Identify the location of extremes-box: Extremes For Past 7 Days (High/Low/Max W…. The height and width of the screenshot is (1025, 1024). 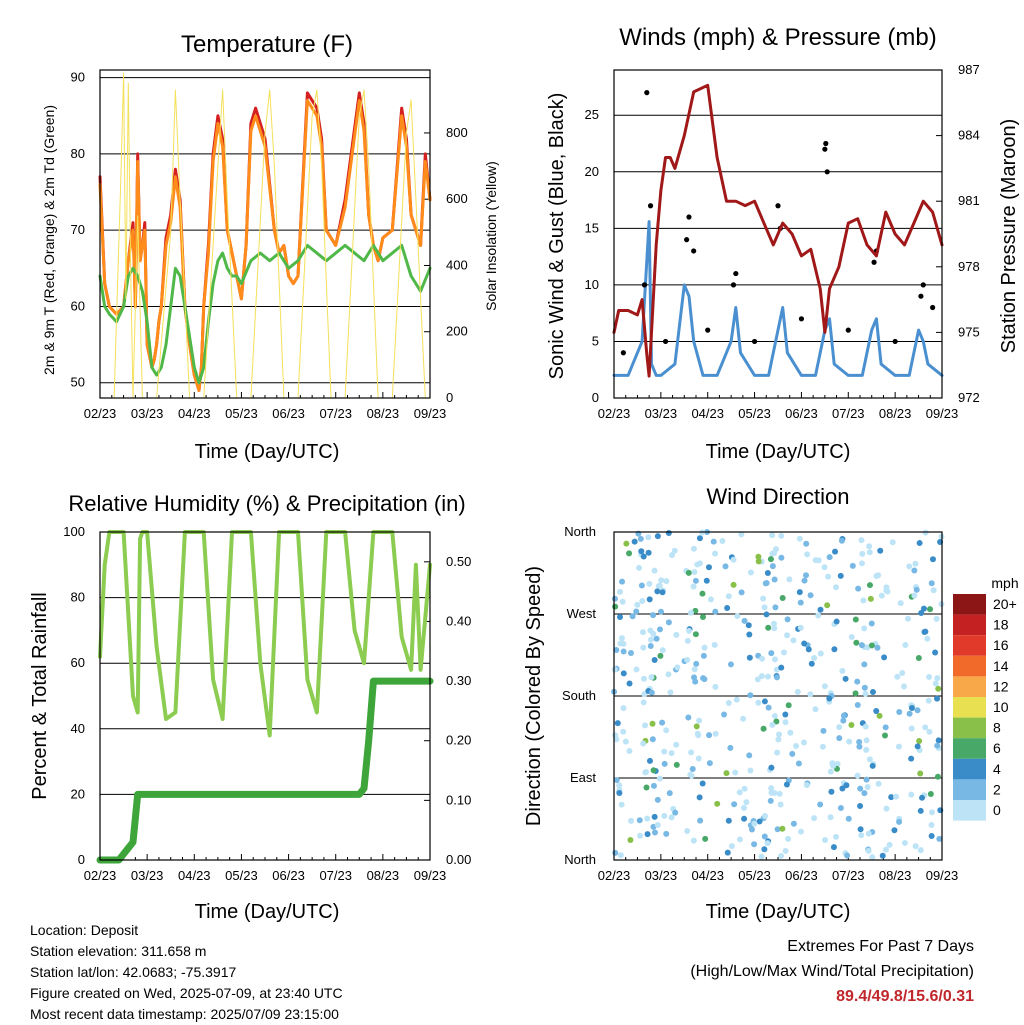
(832, 971).